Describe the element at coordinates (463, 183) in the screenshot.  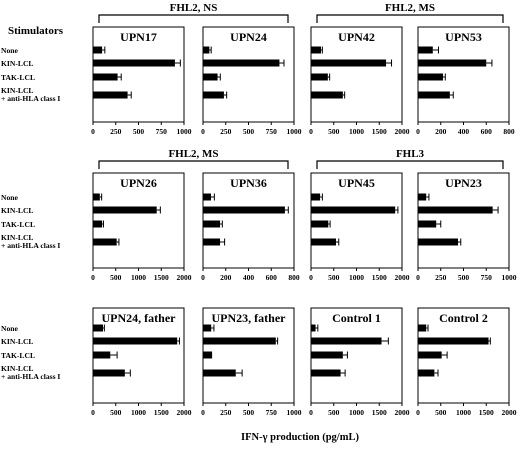
I see `panel-title: UPN23` at that location.